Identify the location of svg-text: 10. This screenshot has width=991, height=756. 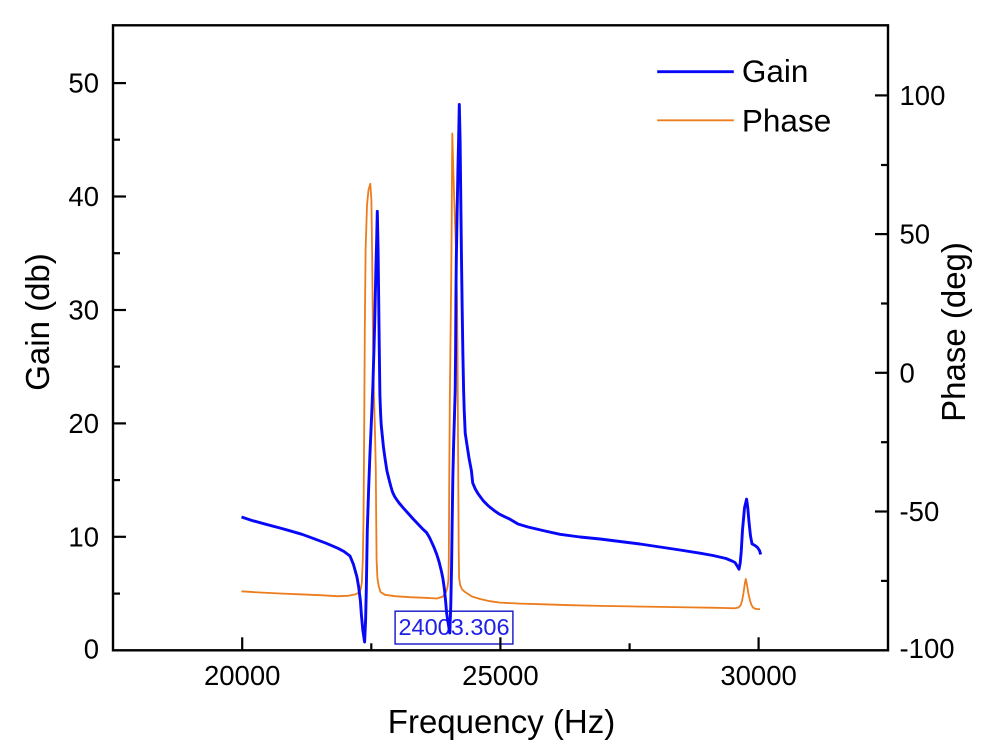
(83, 536).